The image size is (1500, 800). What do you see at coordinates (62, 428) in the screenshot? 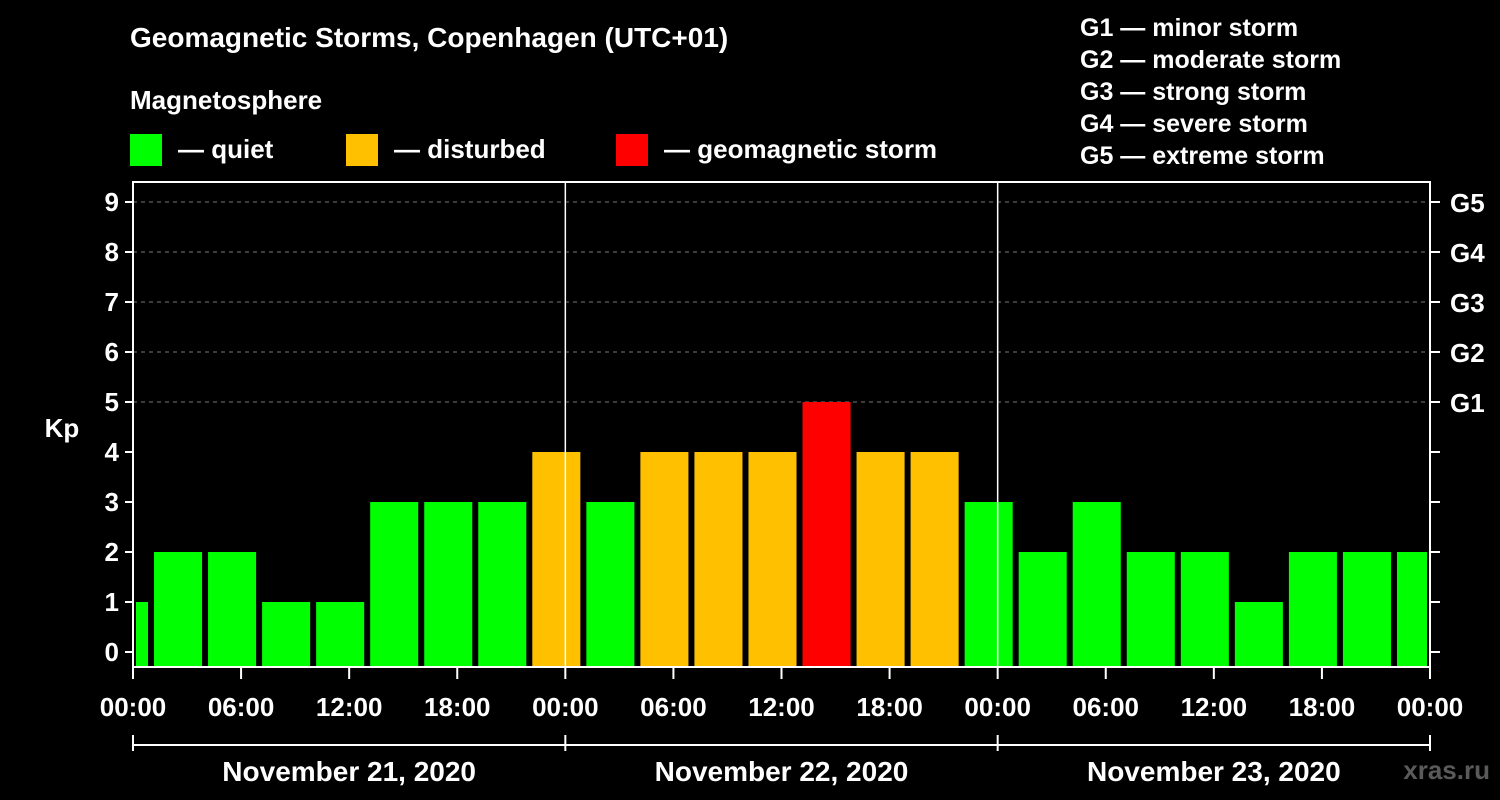
I see `y-axis-label: Kp` at bounding box center [62, 428].